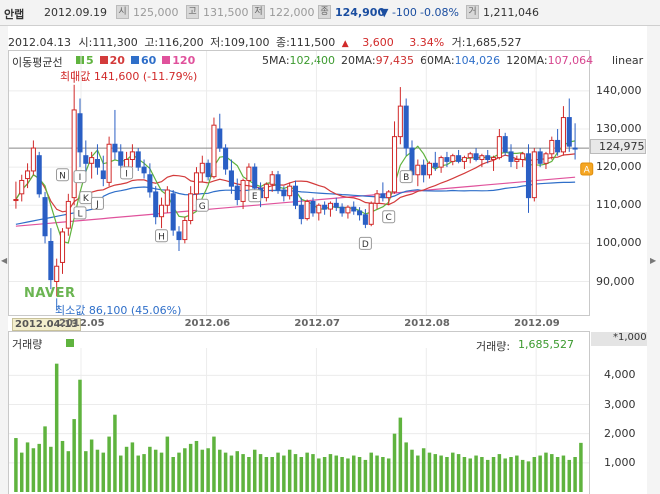 The image size is (660, 494). Describe the element at coordinates (395, 60) in the screenshot. I see `ma-value: 97,435` at that location.